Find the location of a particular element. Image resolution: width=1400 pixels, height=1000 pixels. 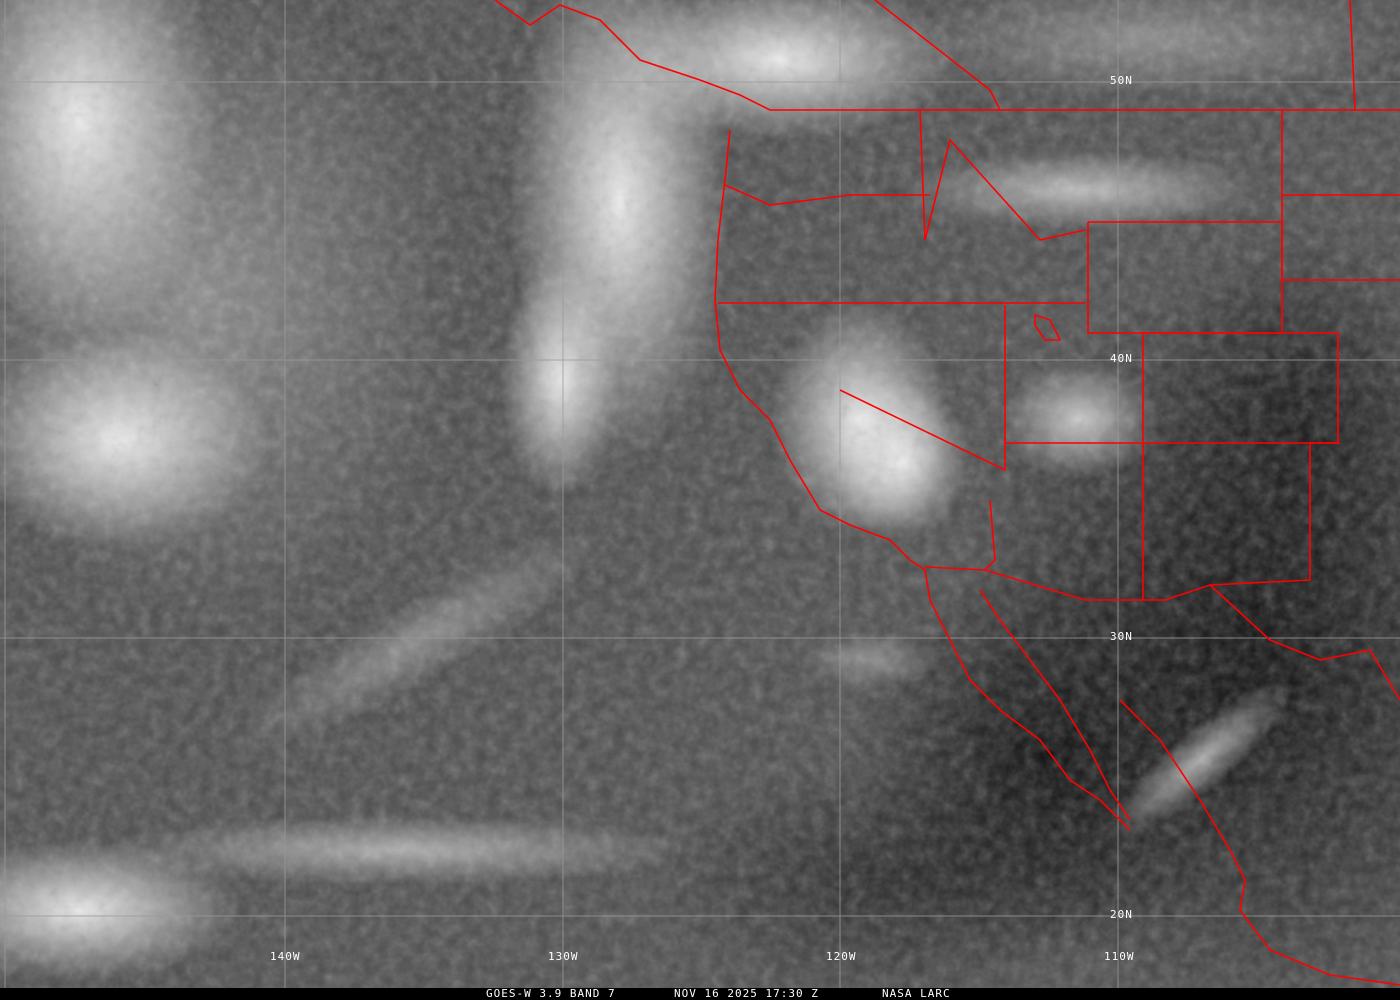

ut-co-border is located at coordinates (1185, 277).